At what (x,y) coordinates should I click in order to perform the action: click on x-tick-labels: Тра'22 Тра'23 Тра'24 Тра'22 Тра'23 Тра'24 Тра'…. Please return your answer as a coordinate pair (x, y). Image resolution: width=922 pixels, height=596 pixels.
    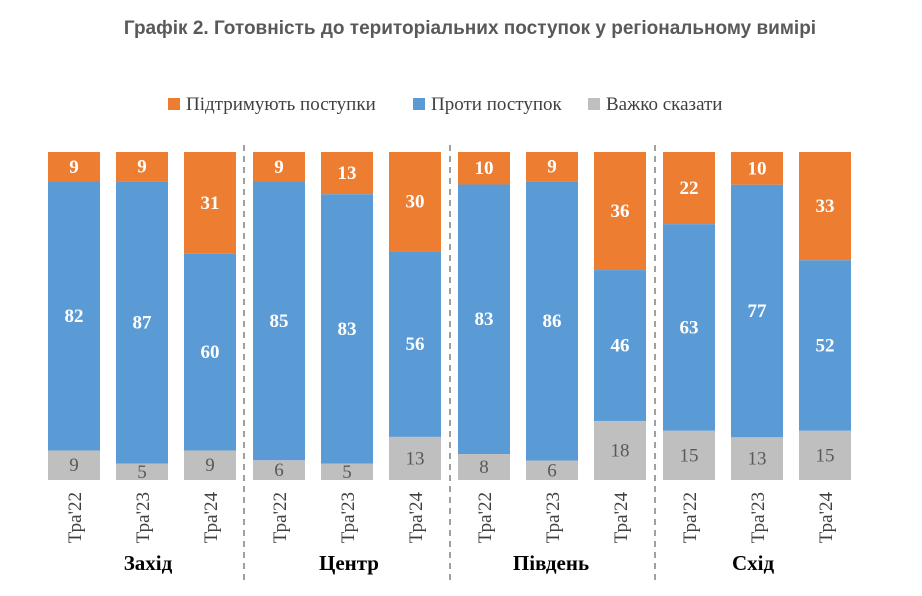
    Looking at the image, I should click on (451, 518).